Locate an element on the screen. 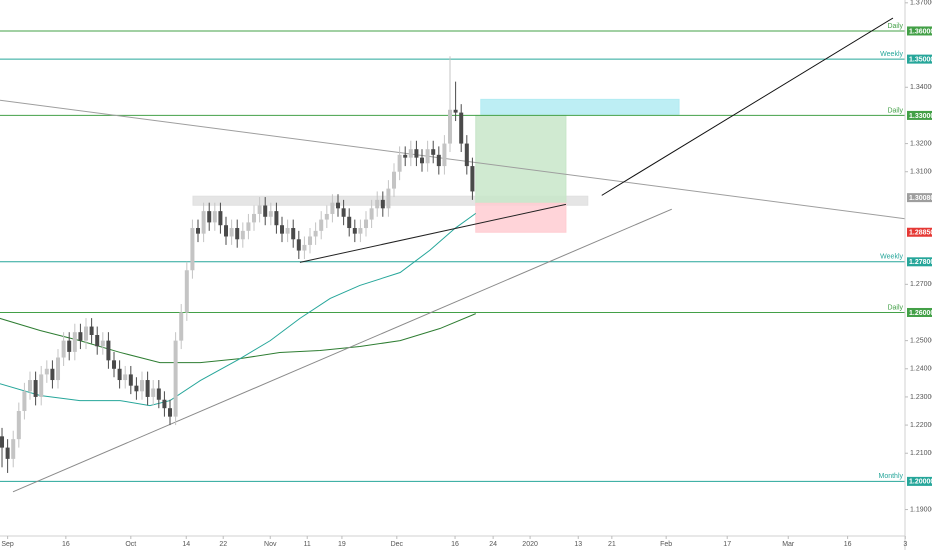 Image resolution: width=932 pixels, height=550 pixels. x-tick-label: Mar is located at coordinates (788, 544).